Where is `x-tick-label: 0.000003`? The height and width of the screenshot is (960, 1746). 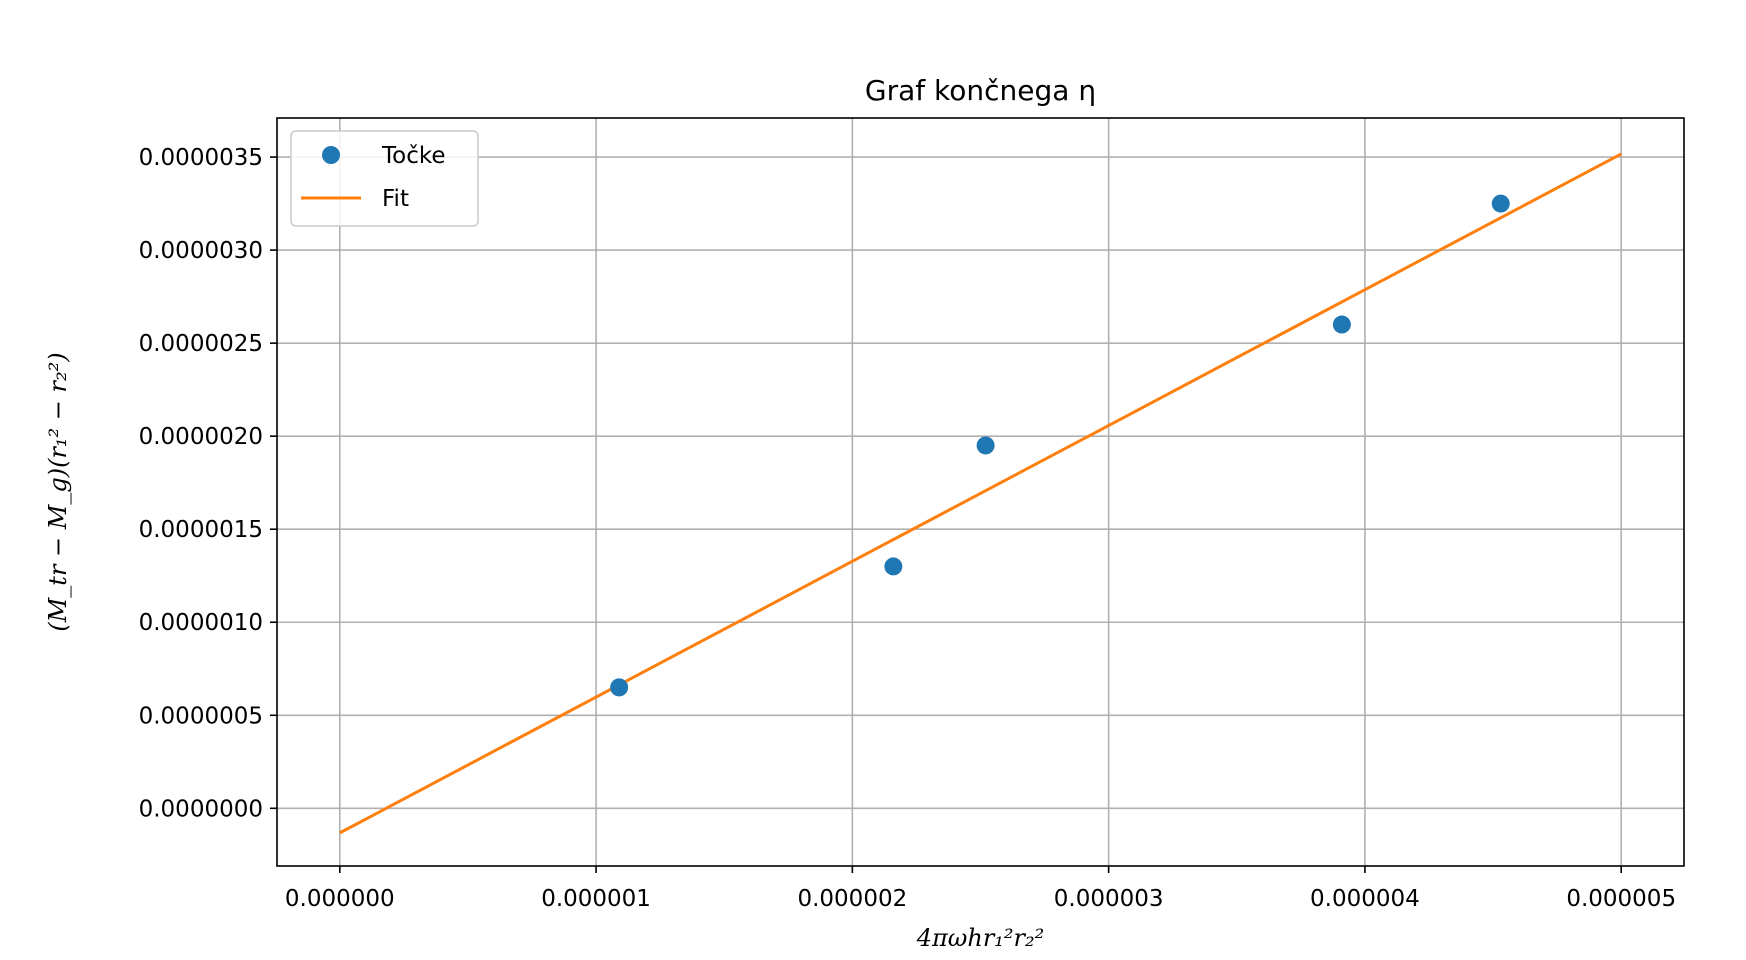 x-tick-label: 0.000003 is located at coordinates (1109, 899).